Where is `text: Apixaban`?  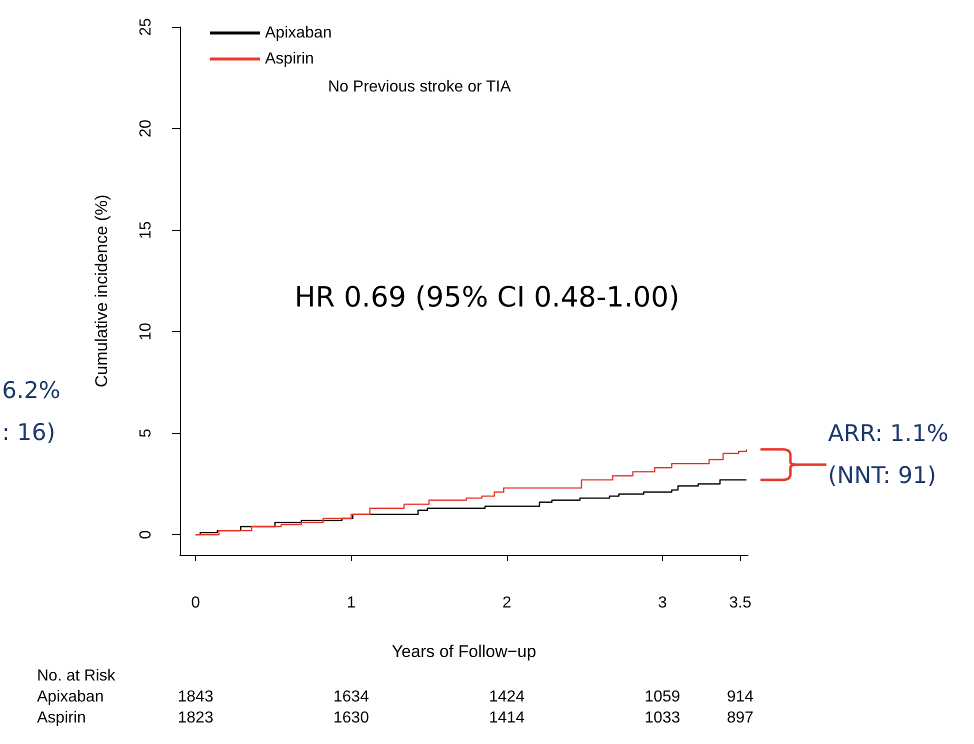
text: Apixaban is located at coordinates (70, 697).